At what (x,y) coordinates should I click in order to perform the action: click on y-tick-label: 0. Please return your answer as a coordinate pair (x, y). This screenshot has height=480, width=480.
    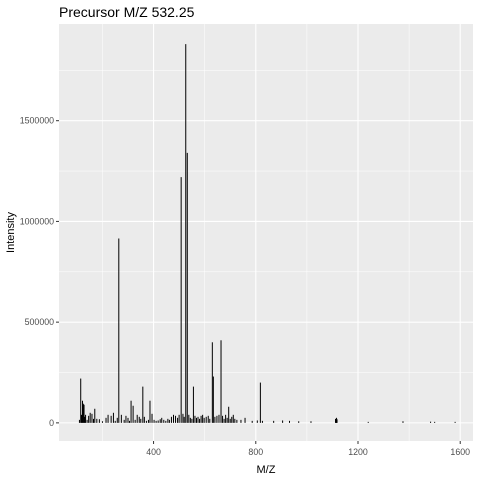
    Looking at the image, I should click on (51, 423).